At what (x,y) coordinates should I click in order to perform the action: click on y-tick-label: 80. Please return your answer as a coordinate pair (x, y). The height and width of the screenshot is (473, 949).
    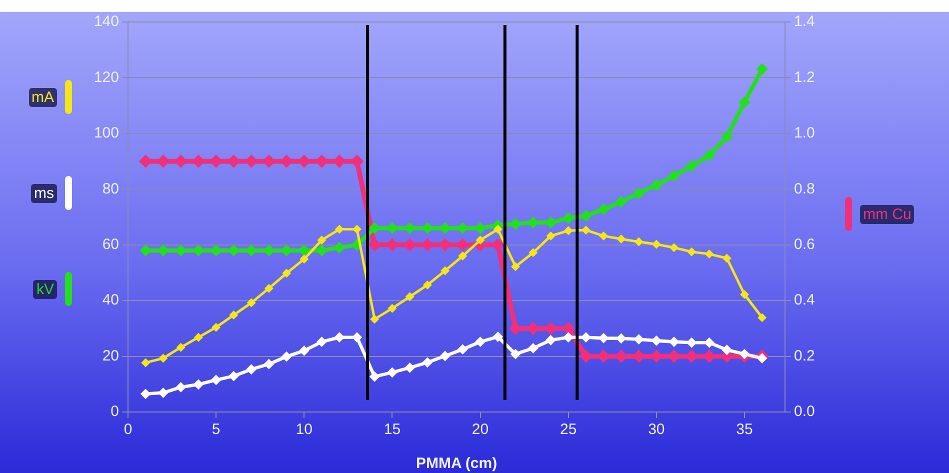
    Looking at the image, I should click on (110, 189).